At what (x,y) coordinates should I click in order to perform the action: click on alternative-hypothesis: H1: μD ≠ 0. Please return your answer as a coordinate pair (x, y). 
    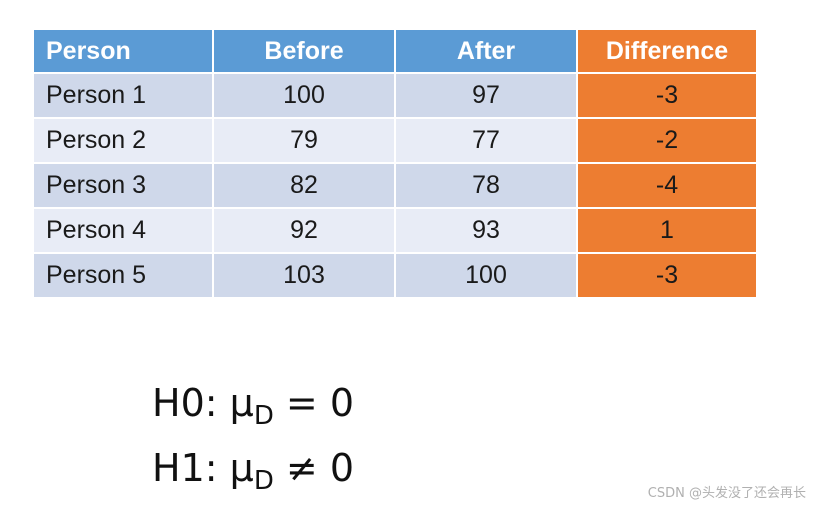
    Looking at the image, I should click on (253, 474).